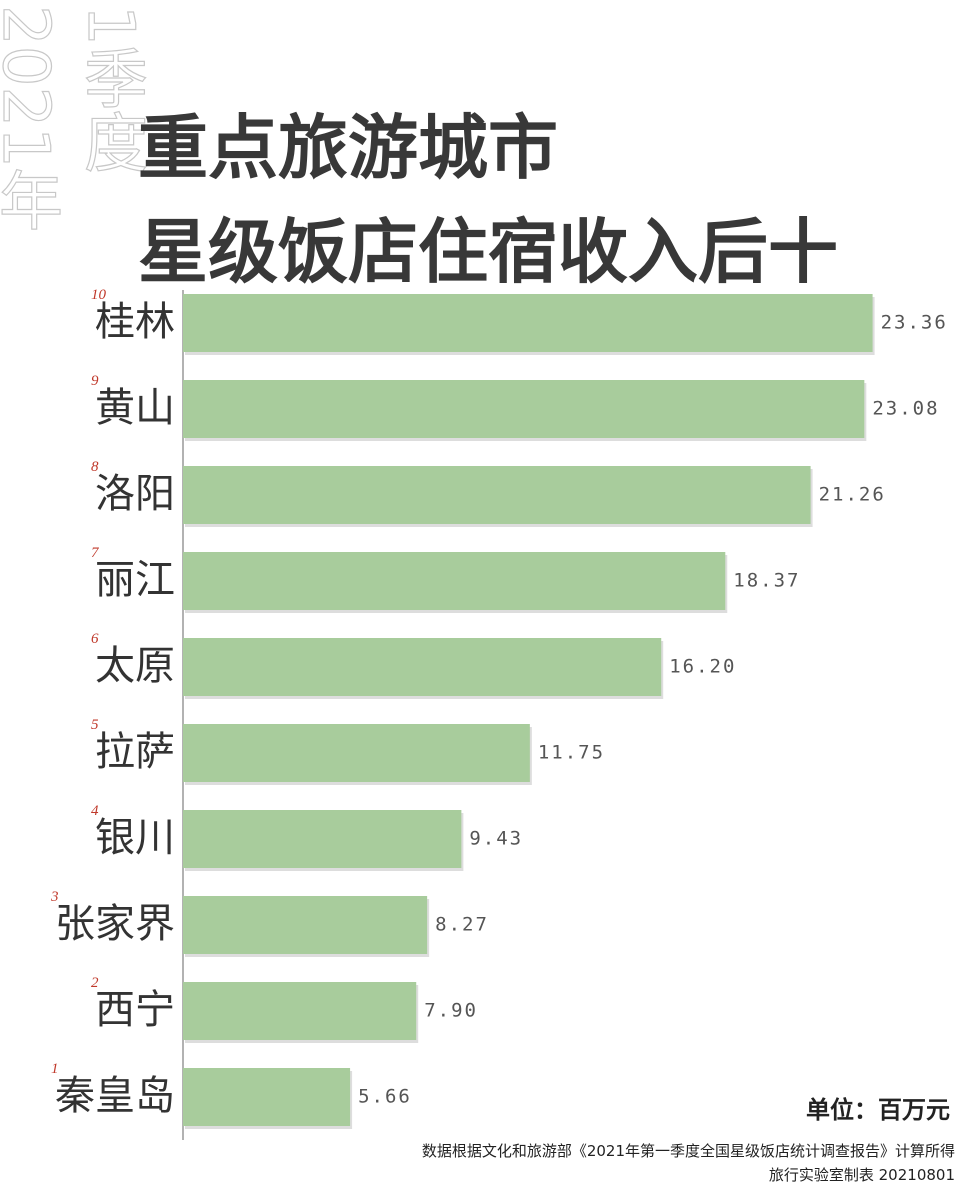 The width and height of the screenshot is (980, 1200). What do you see at coordinates (451, 1011) in the screenshot?
I see `value-label: 7.90` at bounding box center [451, 1011].